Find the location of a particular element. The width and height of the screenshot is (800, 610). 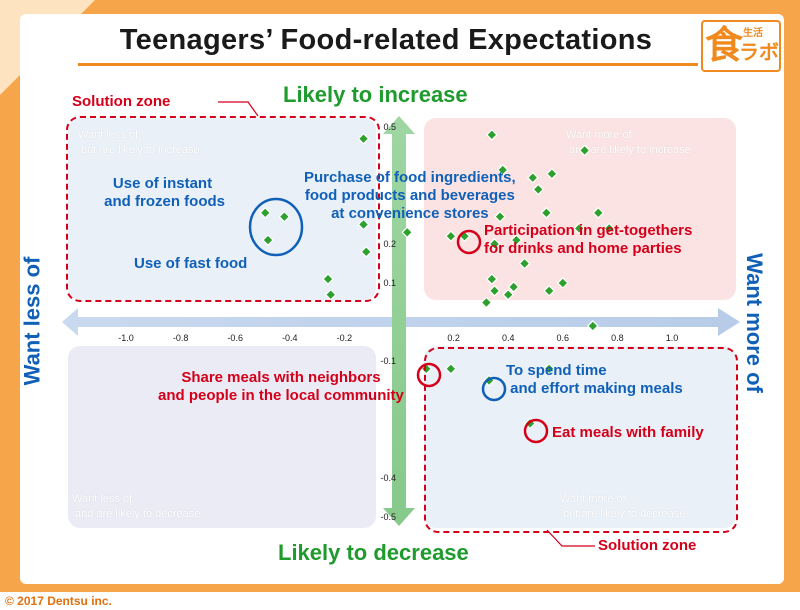

seikatsu-labo-logo: 食 生活 ラボ is located at coordinates (741, 46).